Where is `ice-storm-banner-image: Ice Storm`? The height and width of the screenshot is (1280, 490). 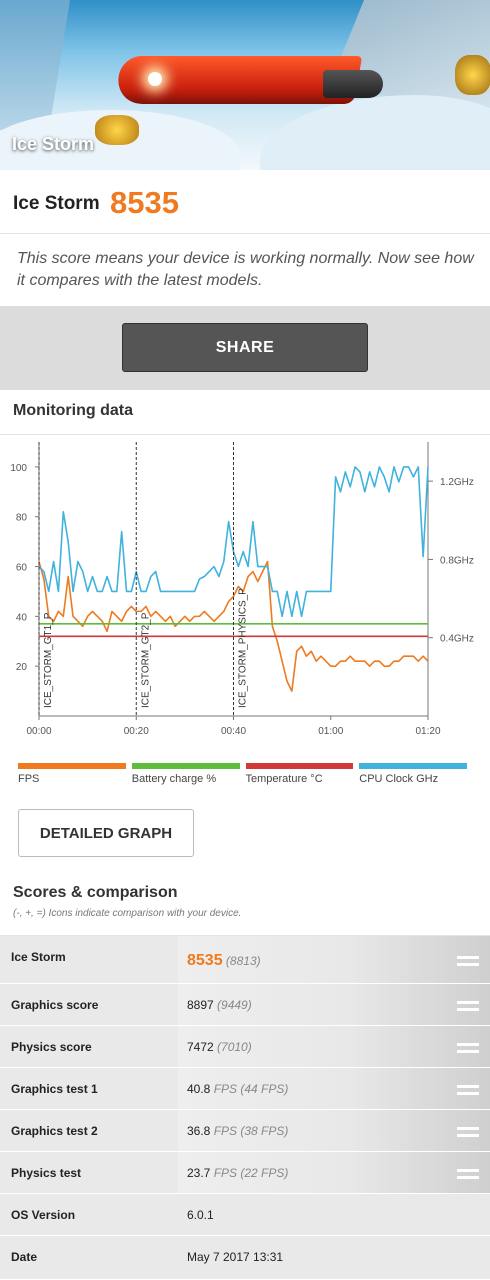
ice-storm-banner-image: Ice Storm is located at coordinates (245, 85).